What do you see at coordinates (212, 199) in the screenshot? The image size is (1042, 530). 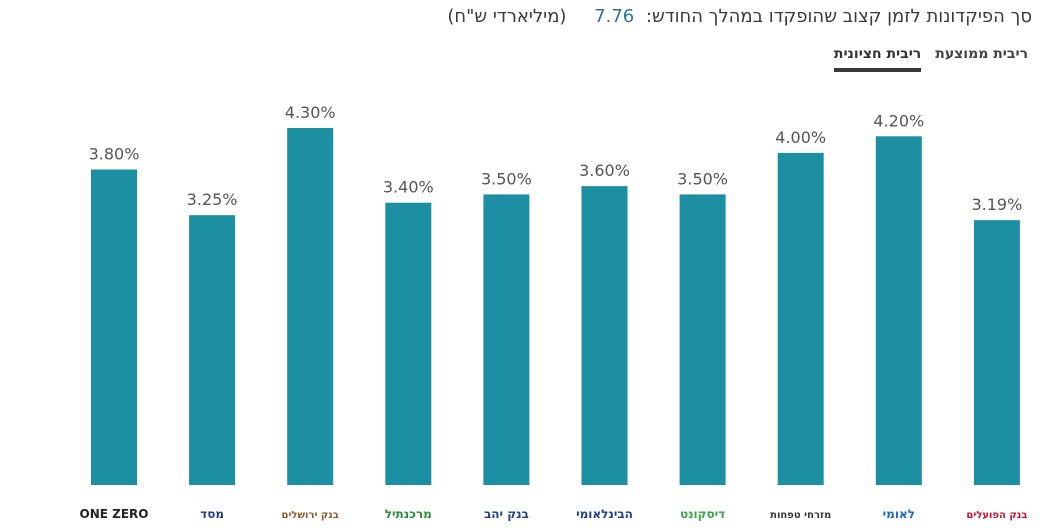 I see `bar-value-label-1: 3.25%` at bounding box center [212, 199].